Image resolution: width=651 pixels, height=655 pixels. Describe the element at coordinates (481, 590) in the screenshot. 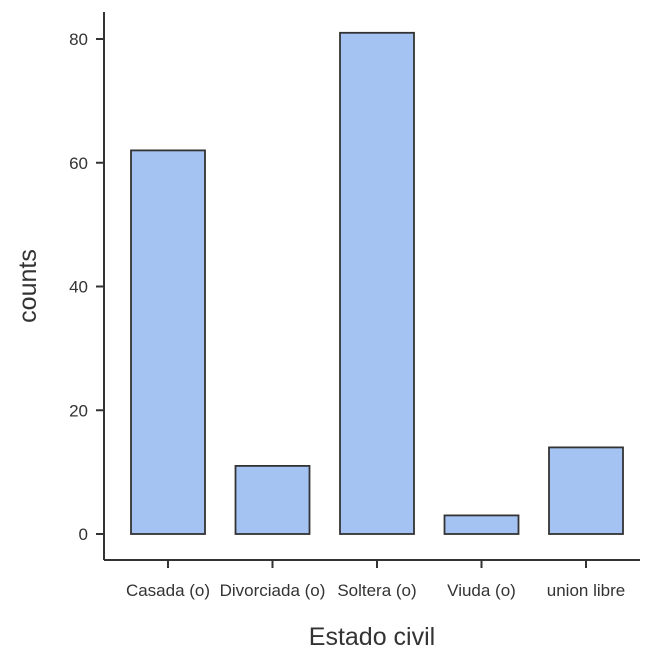

I see `x-tick-label: Viuda (o)` at that location.